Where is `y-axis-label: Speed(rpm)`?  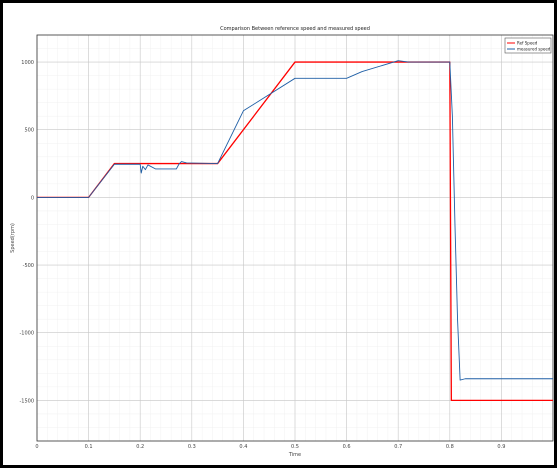
y-axis-label: Speed(rpm) is located at coordinates (13, 238).